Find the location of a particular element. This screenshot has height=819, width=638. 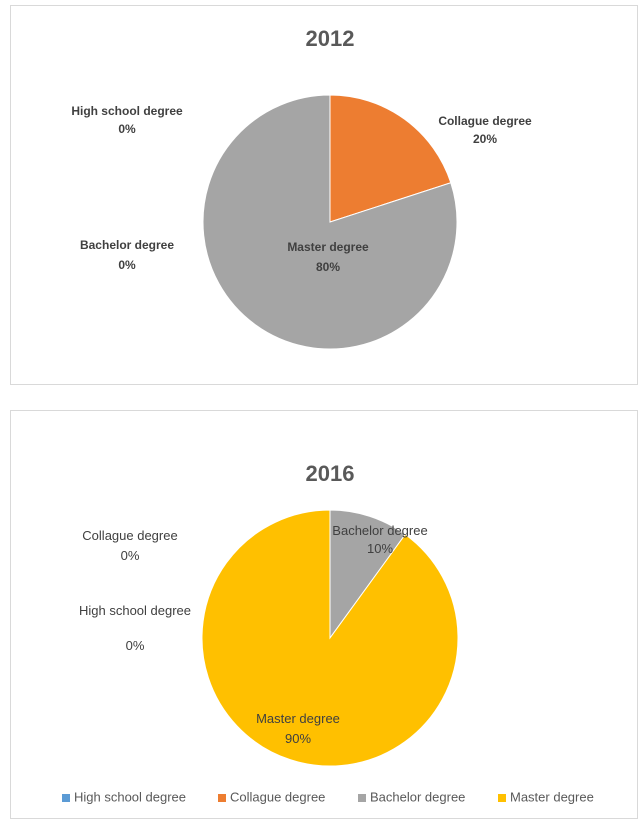

legend-label: Bachelor degree is located at coordinates (417, 796).